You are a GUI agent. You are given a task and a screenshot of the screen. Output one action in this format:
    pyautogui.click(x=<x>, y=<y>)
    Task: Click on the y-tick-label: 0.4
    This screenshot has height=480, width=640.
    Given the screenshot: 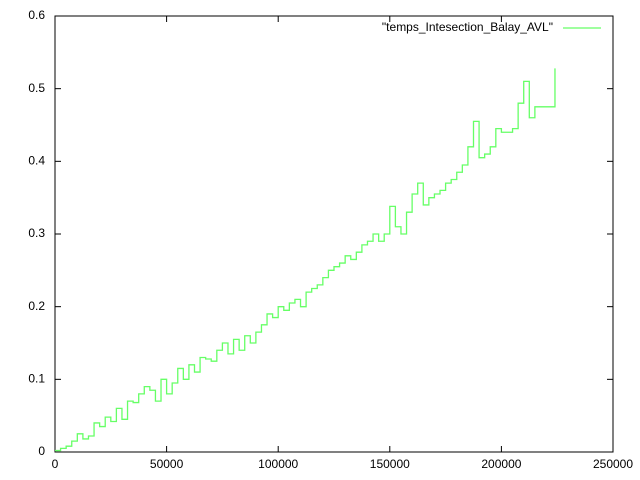 What is the action you would take?
    pyautogui.click(x=36, y=161)
    